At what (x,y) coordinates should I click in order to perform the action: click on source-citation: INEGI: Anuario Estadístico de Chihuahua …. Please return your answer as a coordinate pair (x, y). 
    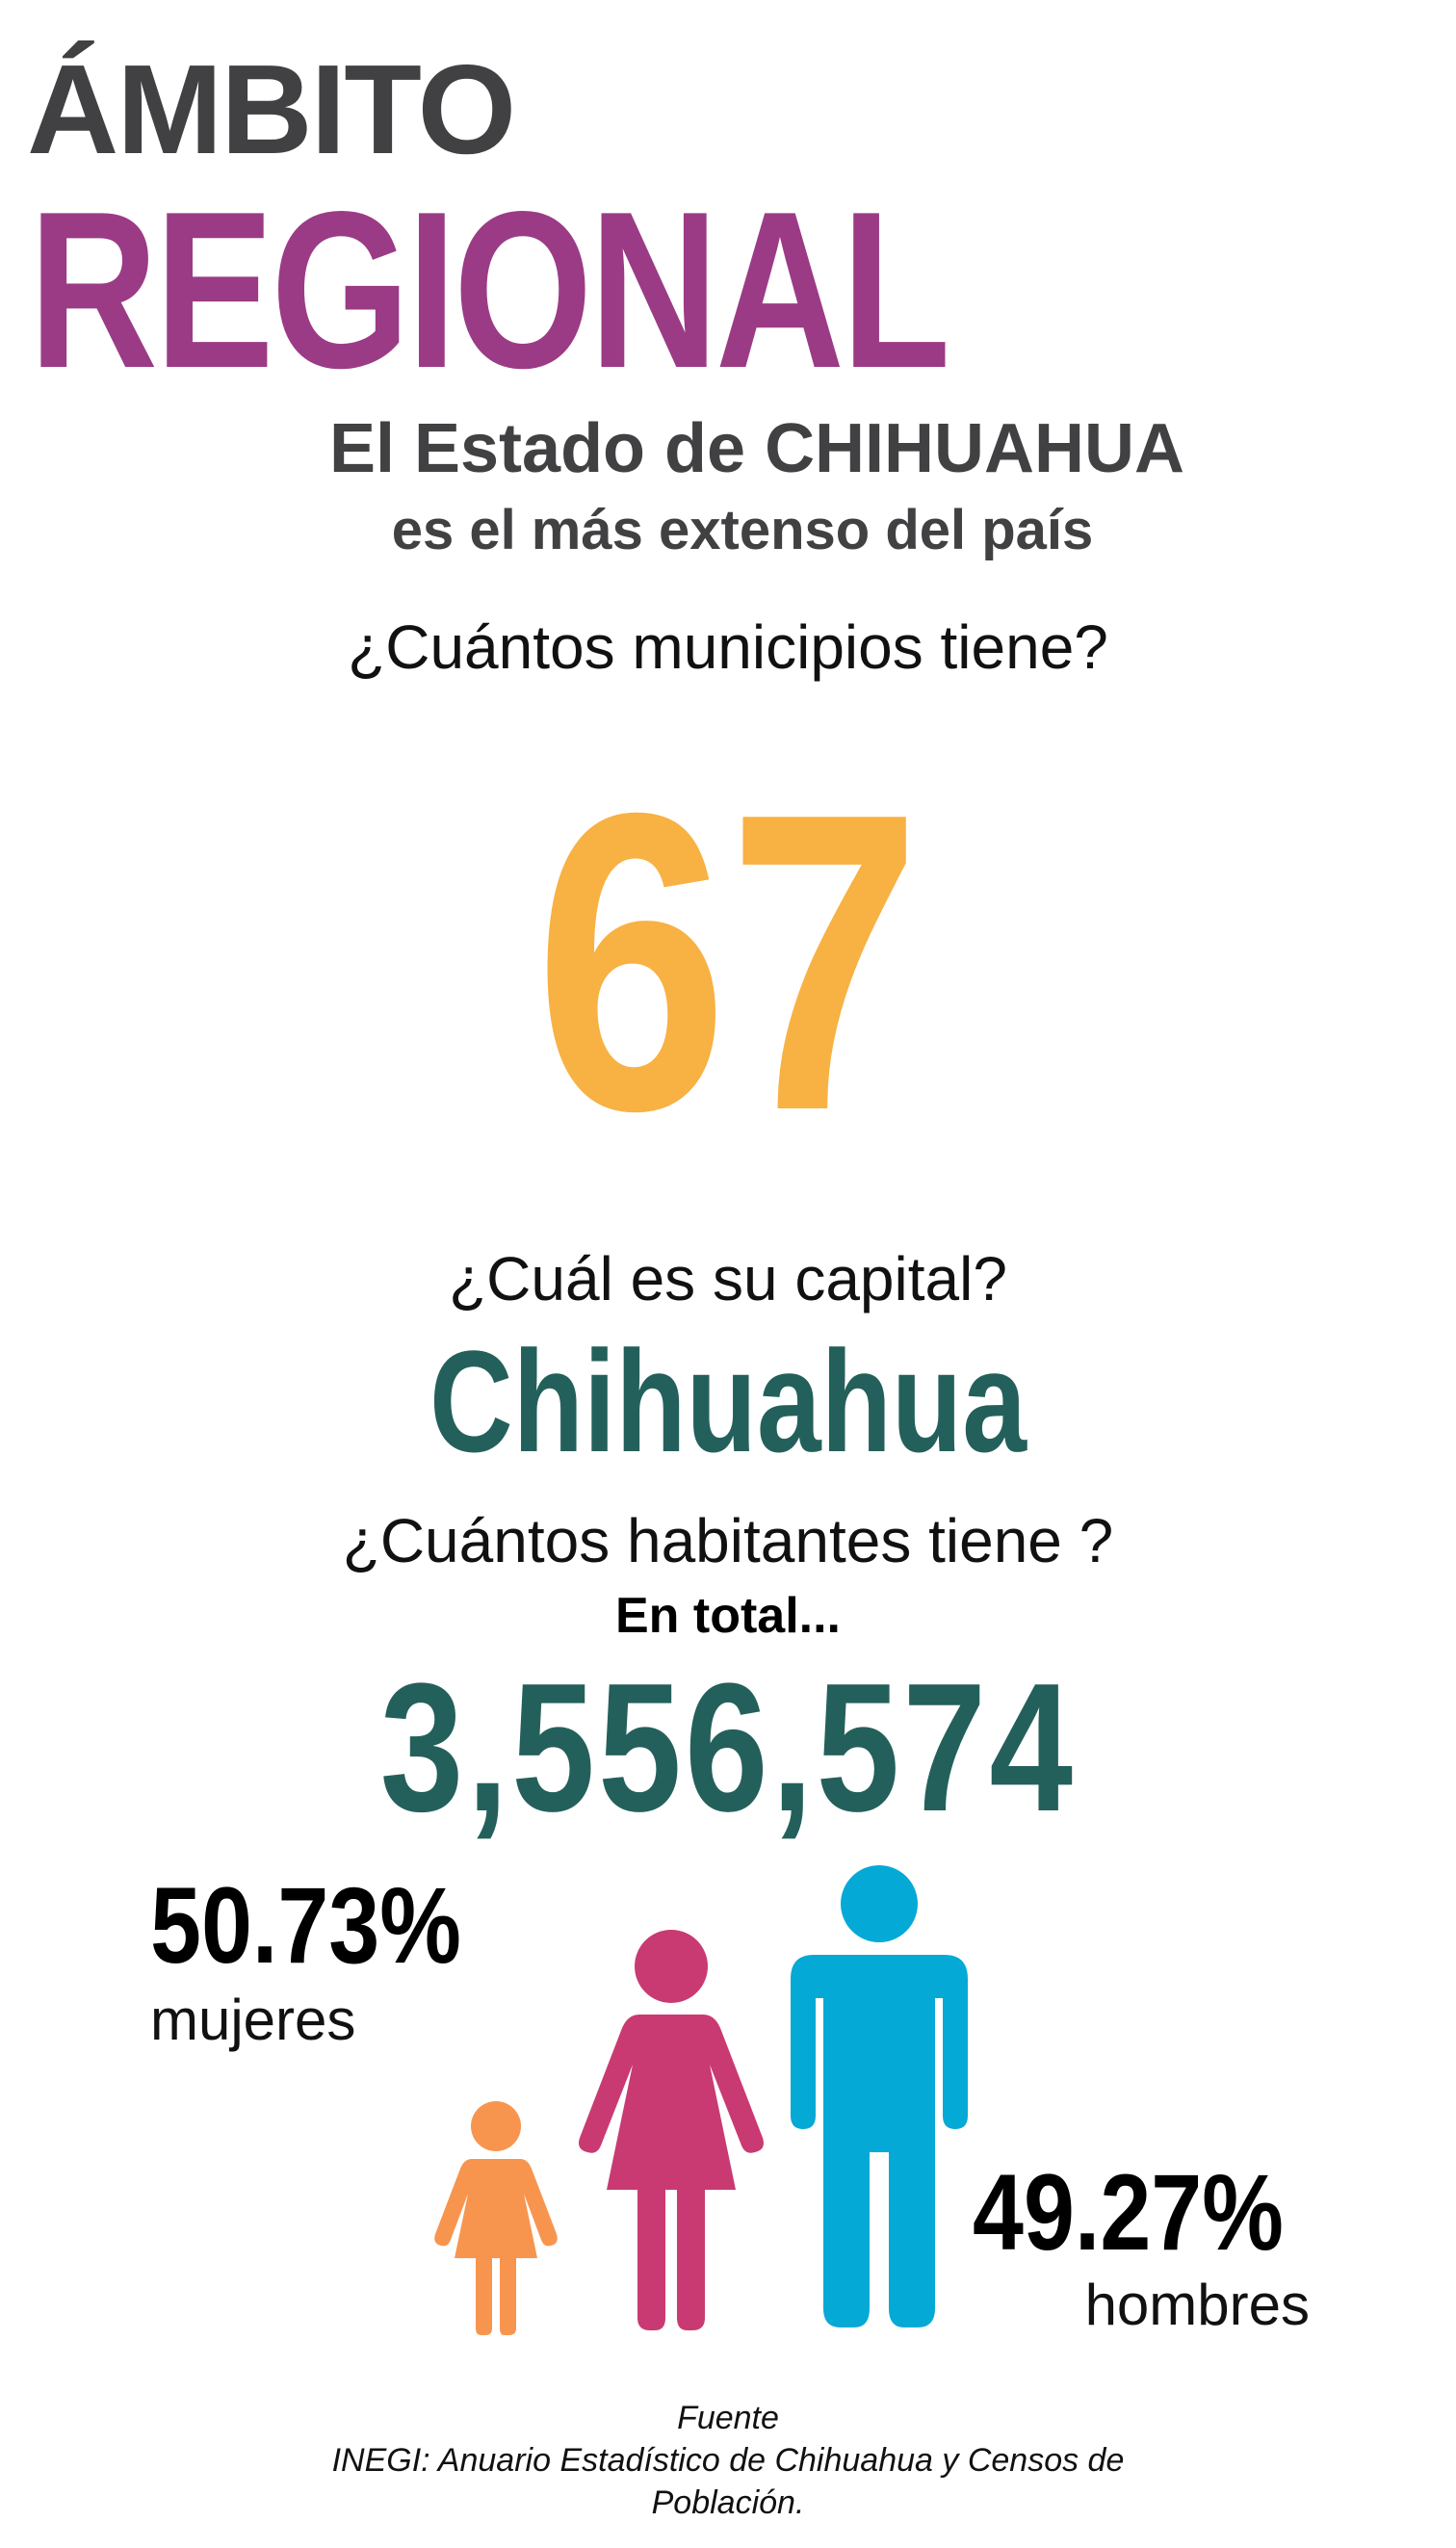
    Looking at the image, I should click on (728, 2460).